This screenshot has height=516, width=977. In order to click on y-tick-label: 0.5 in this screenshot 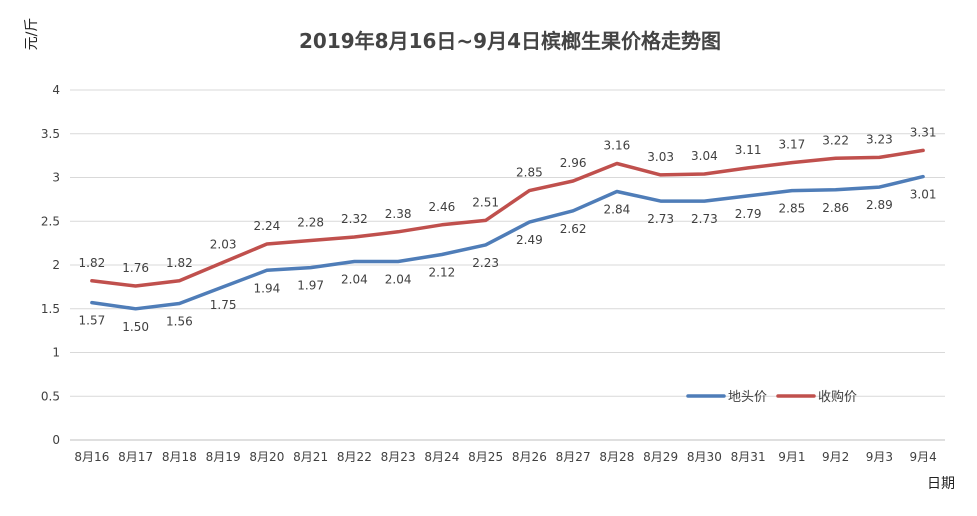, I will do `click(50, 396)`.